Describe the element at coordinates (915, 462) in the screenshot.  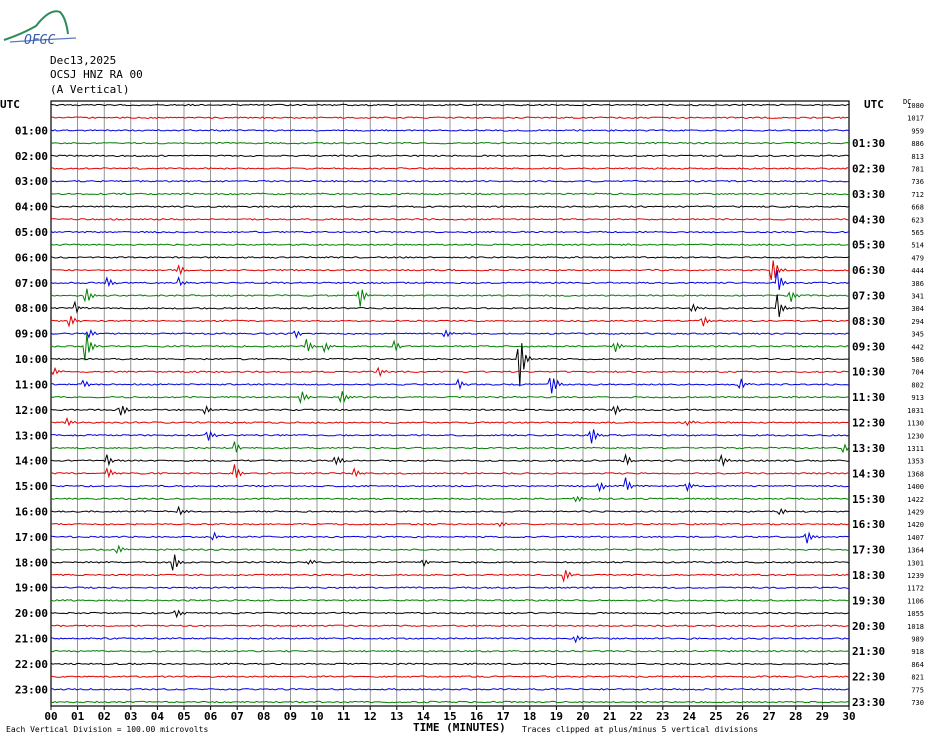
I see `dc-offset-label: 1353` at that location.